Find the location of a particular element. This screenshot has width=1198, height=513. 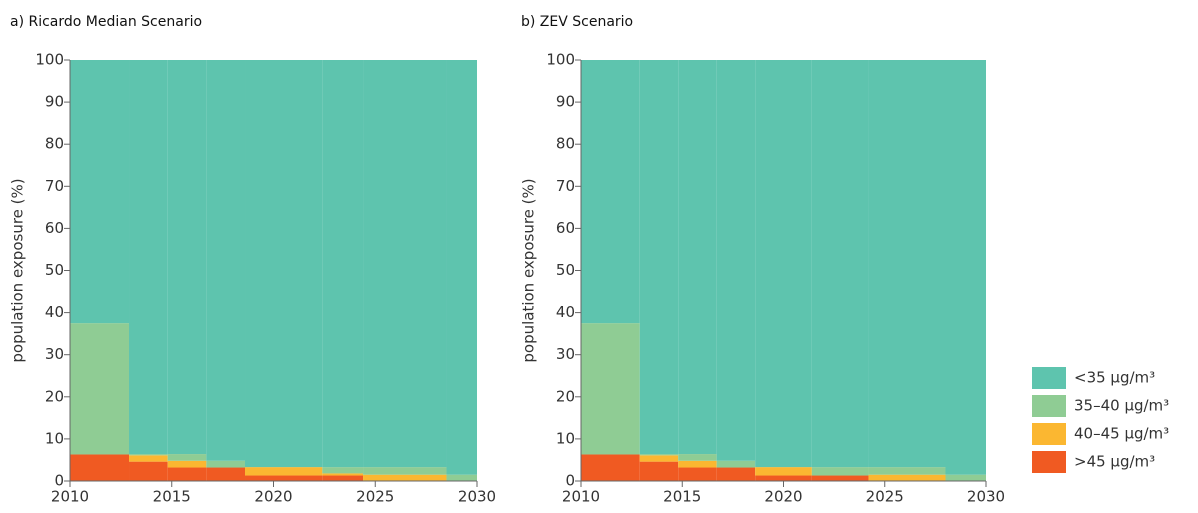

legend-label: >45 µg/m³ is located at coordinates (1114, 462).